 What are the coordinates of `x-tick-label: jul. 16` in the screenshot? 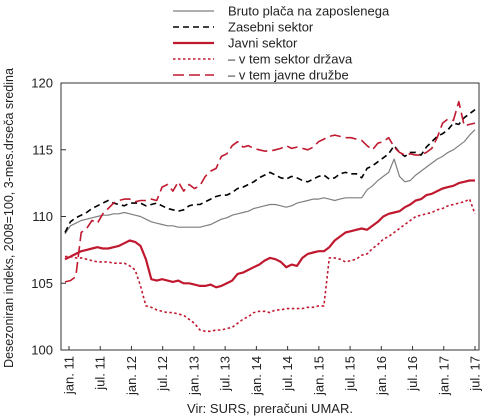 It's located at (412, 374).